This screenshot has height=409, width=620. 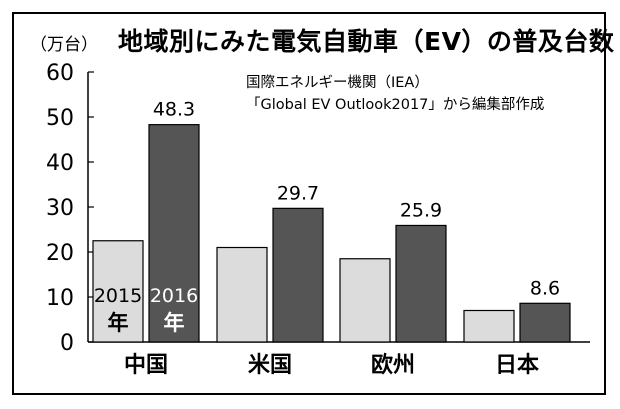 What do you see at coordinates (60, 253) in the screenshot?
I see `y-tick-label: 20` at bounding box center [60, 253].